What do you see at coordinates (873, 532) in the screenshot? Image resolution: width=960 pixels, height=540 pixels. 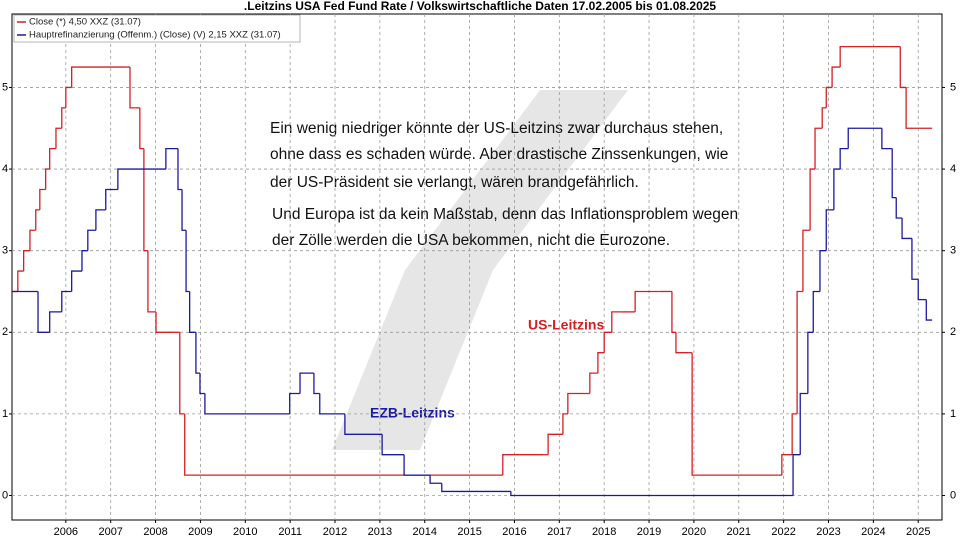 I see `x-tick-label: 2024` at bounding box center [873, 532].